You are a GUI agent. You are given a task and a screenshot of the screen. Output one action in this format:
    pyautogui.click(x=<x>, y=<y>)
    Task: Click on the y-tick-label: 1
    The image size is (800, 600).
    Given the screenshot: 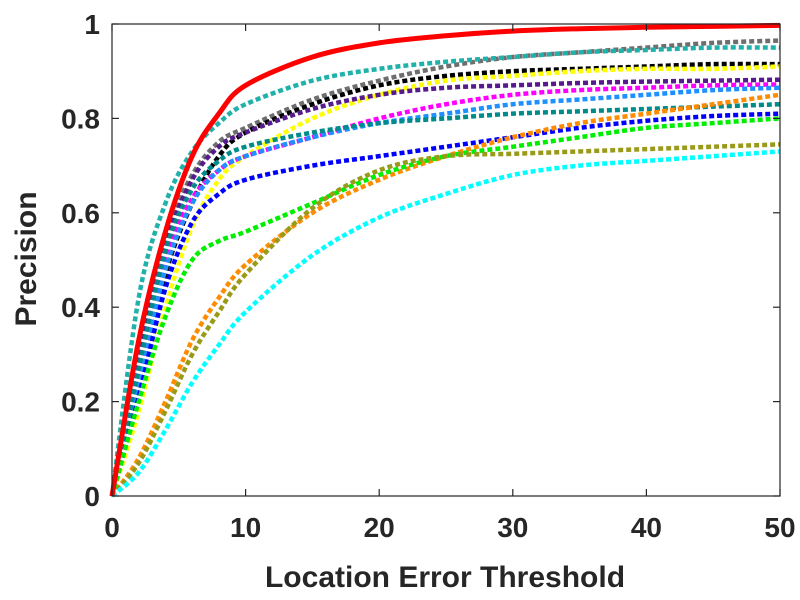 What is the action you would take?
    pyautogui.click(x=92, y=24)
    